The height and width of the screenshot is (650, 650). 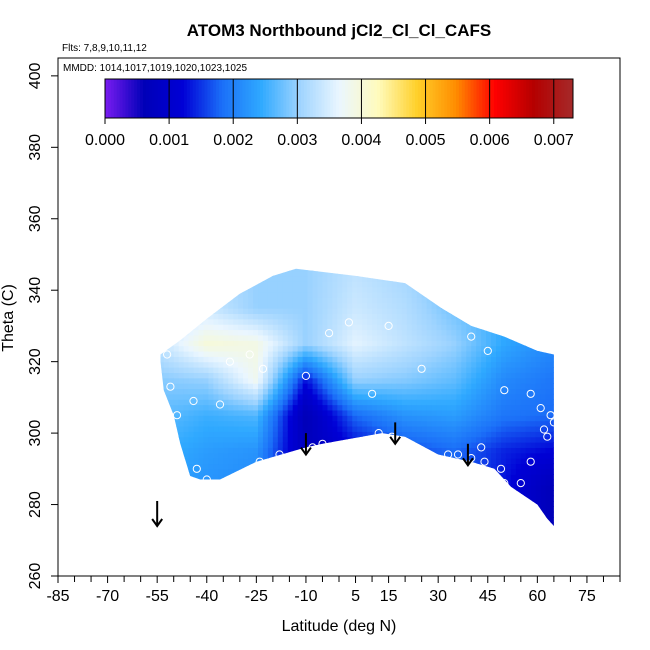 I want to click on sample-point, so click(x=206, y=479).